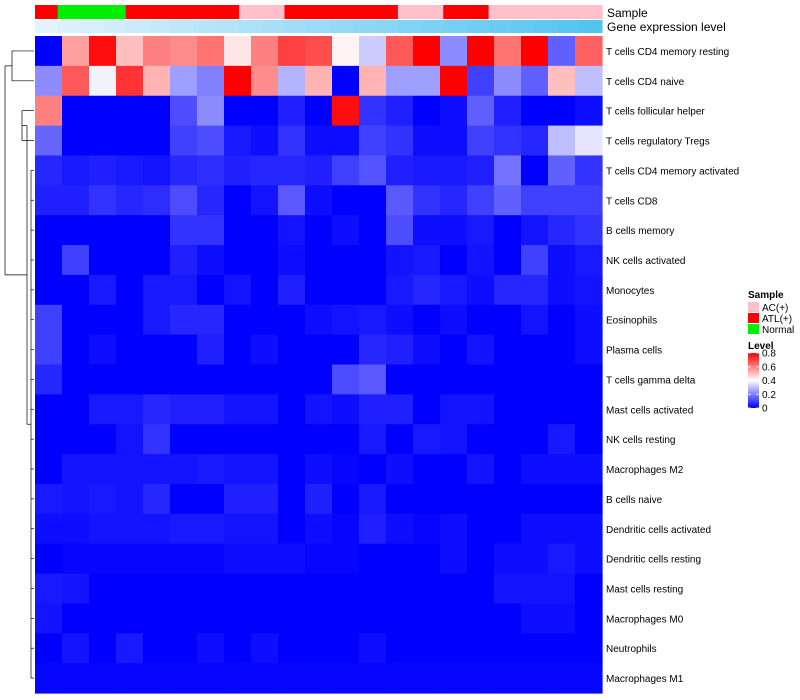 The width and height of the screenshot is (800, 700). I want to click on level-tick-label: 0.8, so click(769, 354).